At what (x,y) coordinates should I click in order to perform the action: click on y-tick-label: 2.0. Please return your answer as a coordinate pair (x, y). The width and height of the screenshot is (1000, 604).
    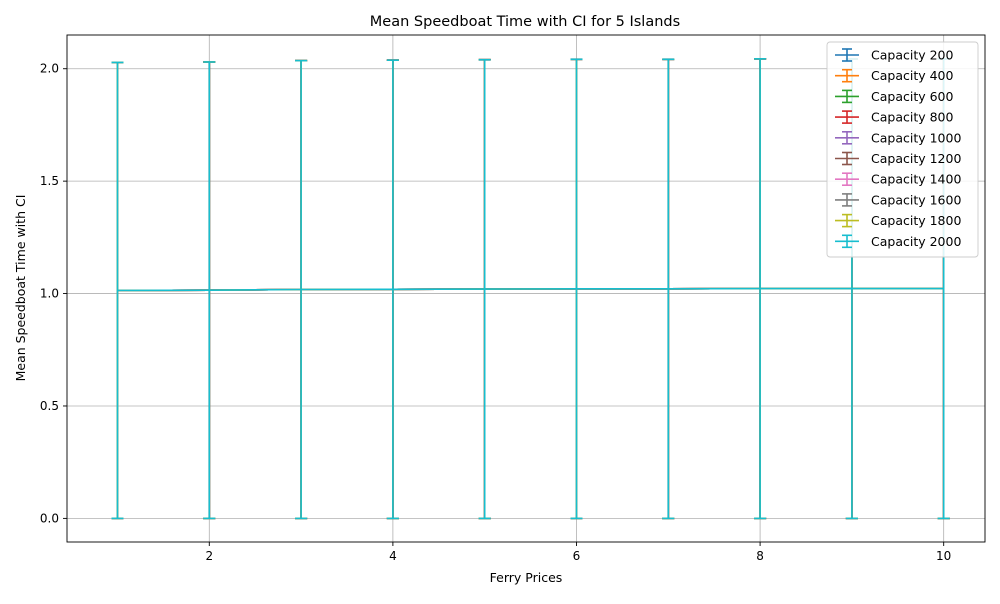
    Looking at the image, I should click on (49, 69).